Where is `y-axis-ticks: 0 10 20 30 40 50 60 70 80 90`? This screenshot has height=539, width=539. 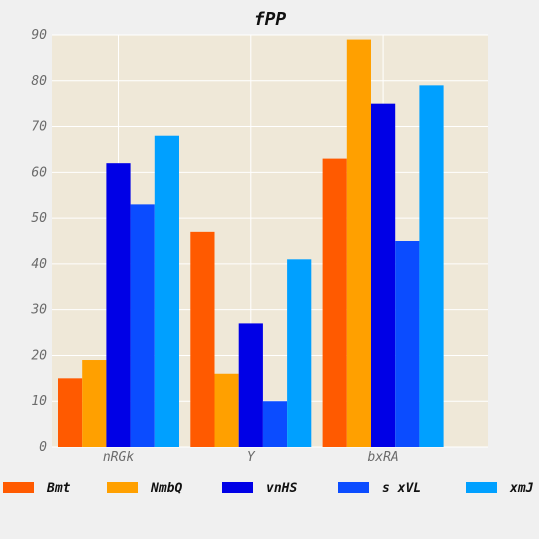 y-axis-ticks: 0 10 20 30 40 50 60 70 80 90 is located at coordinates (38, 241).